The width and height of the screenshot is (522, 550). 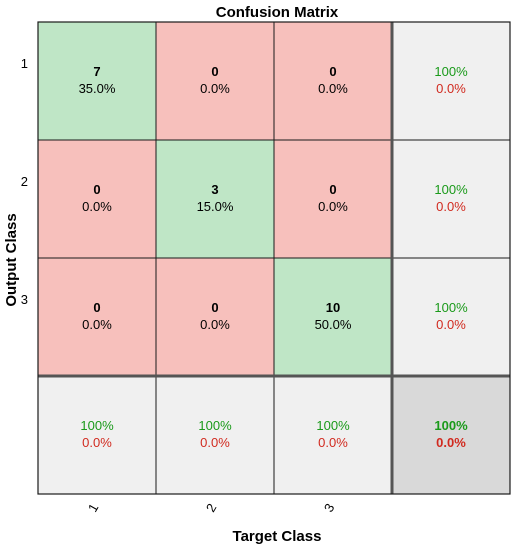 What do you see at coordinates (451, 71) in the screenshot?
I see `row-summary-correct-1: 100%` at bounding box center [451, 71].